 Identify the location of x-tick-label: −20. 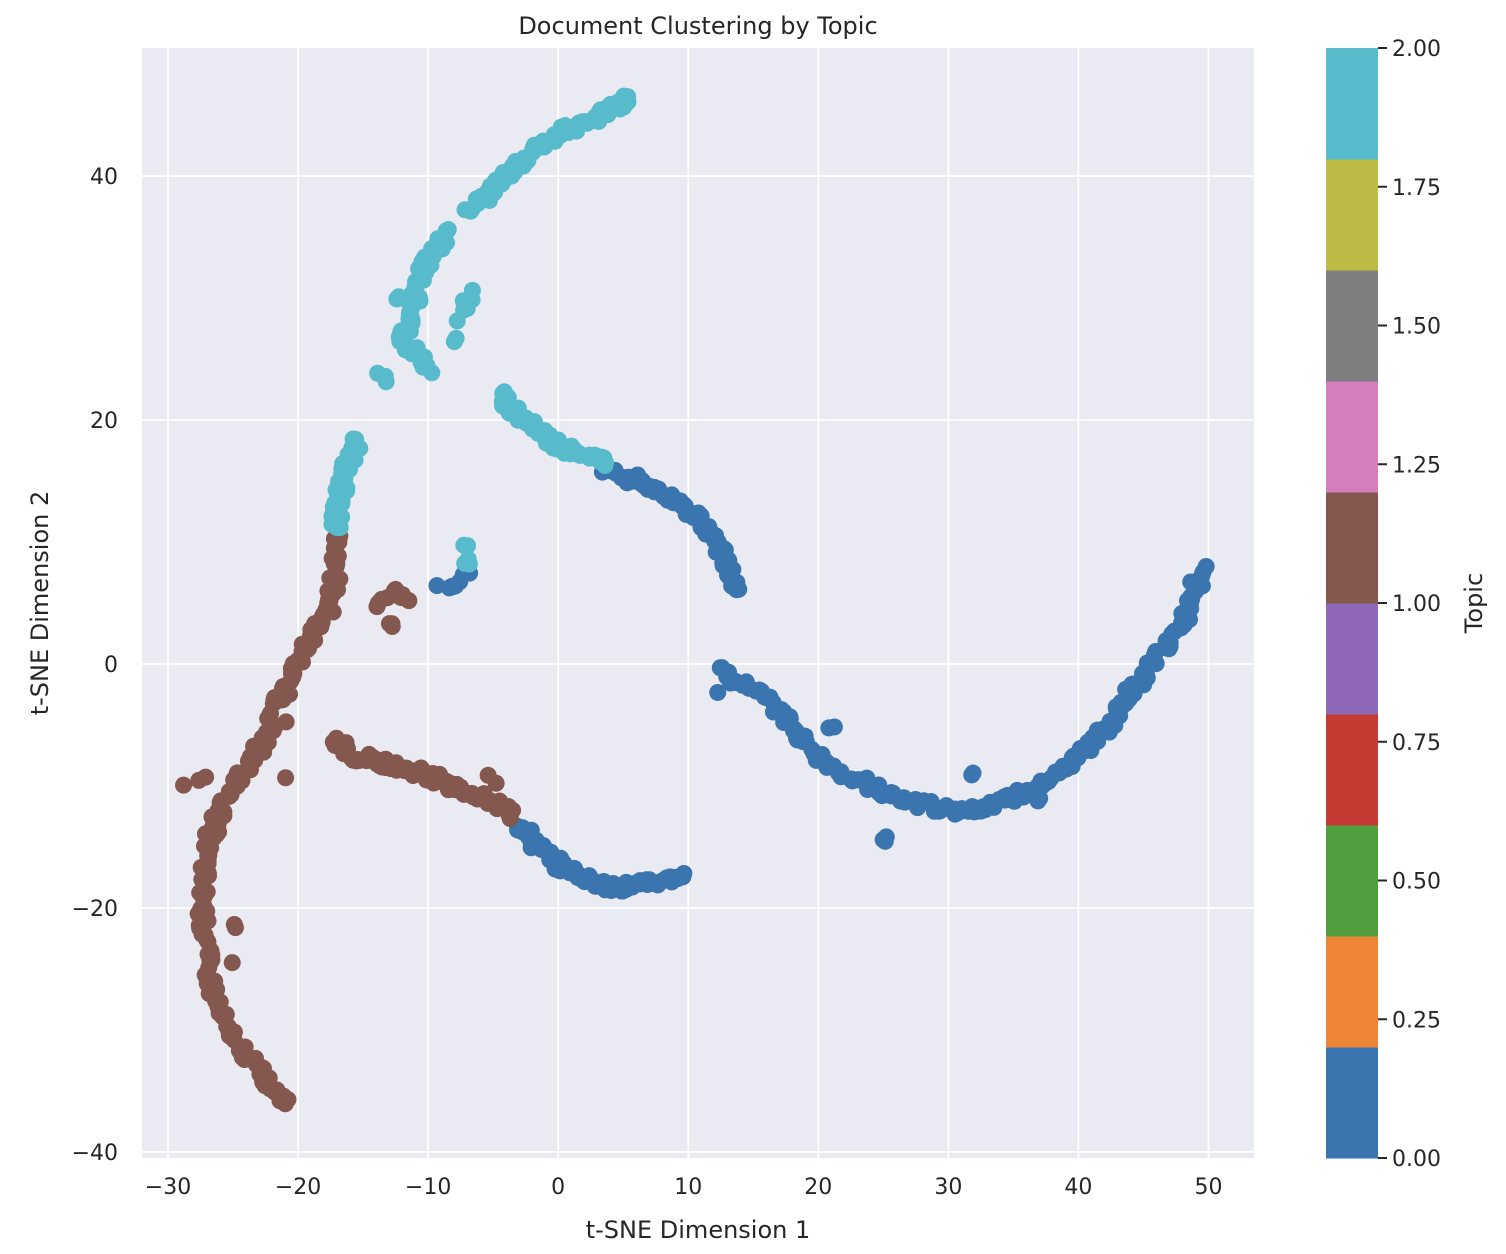
(298, 1187).